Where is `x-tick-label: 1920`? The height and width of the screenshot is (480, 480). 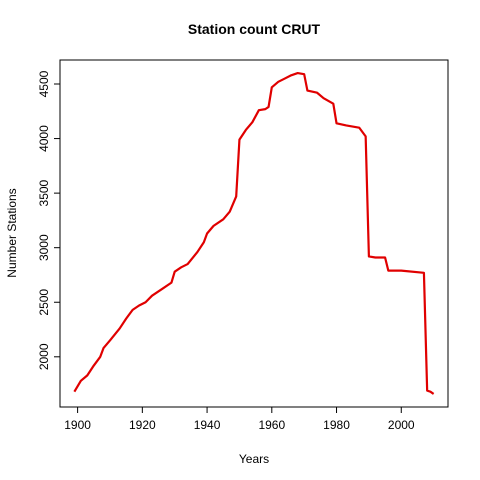
x-tick-label: 1920 is located at coordinates (142, 425).